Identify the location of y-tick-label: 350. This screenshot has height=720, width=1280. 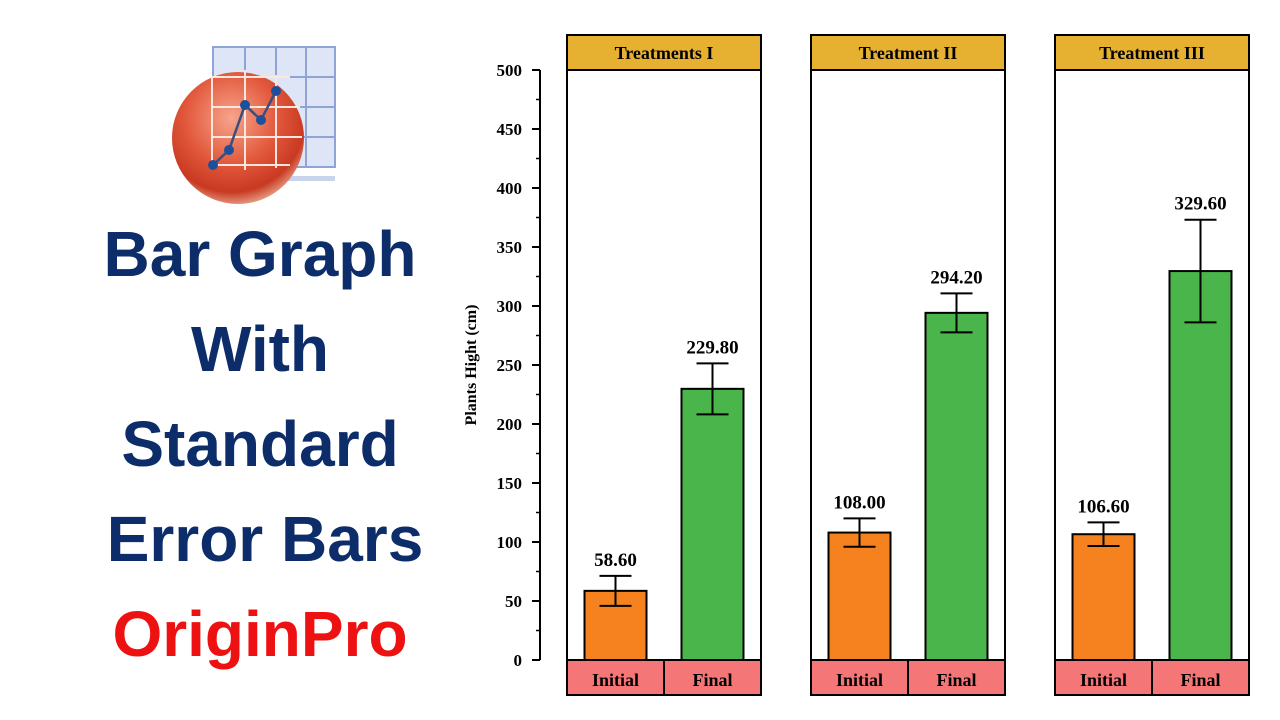
(510, 247).